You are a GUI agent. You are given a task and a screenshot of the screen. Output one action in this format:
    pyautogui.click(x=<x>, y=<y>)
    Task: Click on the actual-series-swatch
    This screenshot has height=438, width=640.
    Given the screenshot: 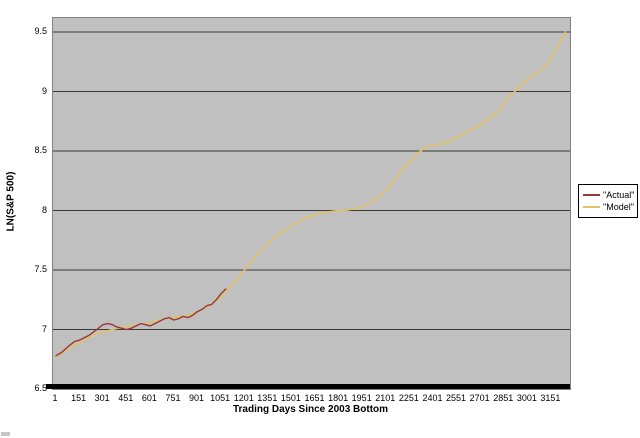 What is the action you would take?
    pyautogui.click(x=591, y=195)
    